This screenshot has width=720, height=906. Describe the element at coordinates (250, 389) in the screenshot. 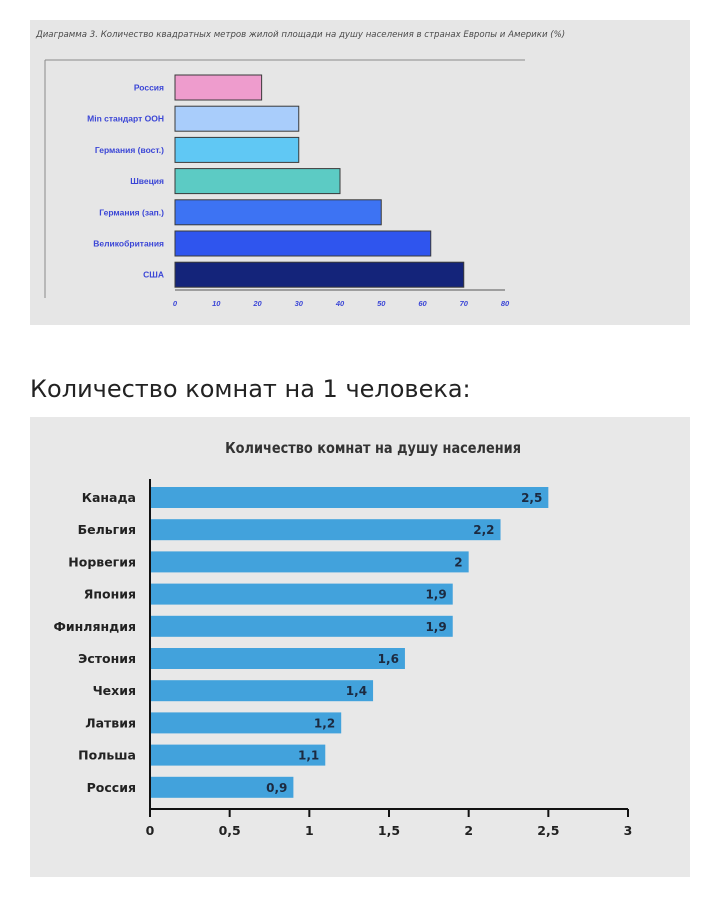

I see `section-heading: Количество комнат на 1 человека:` at that location.